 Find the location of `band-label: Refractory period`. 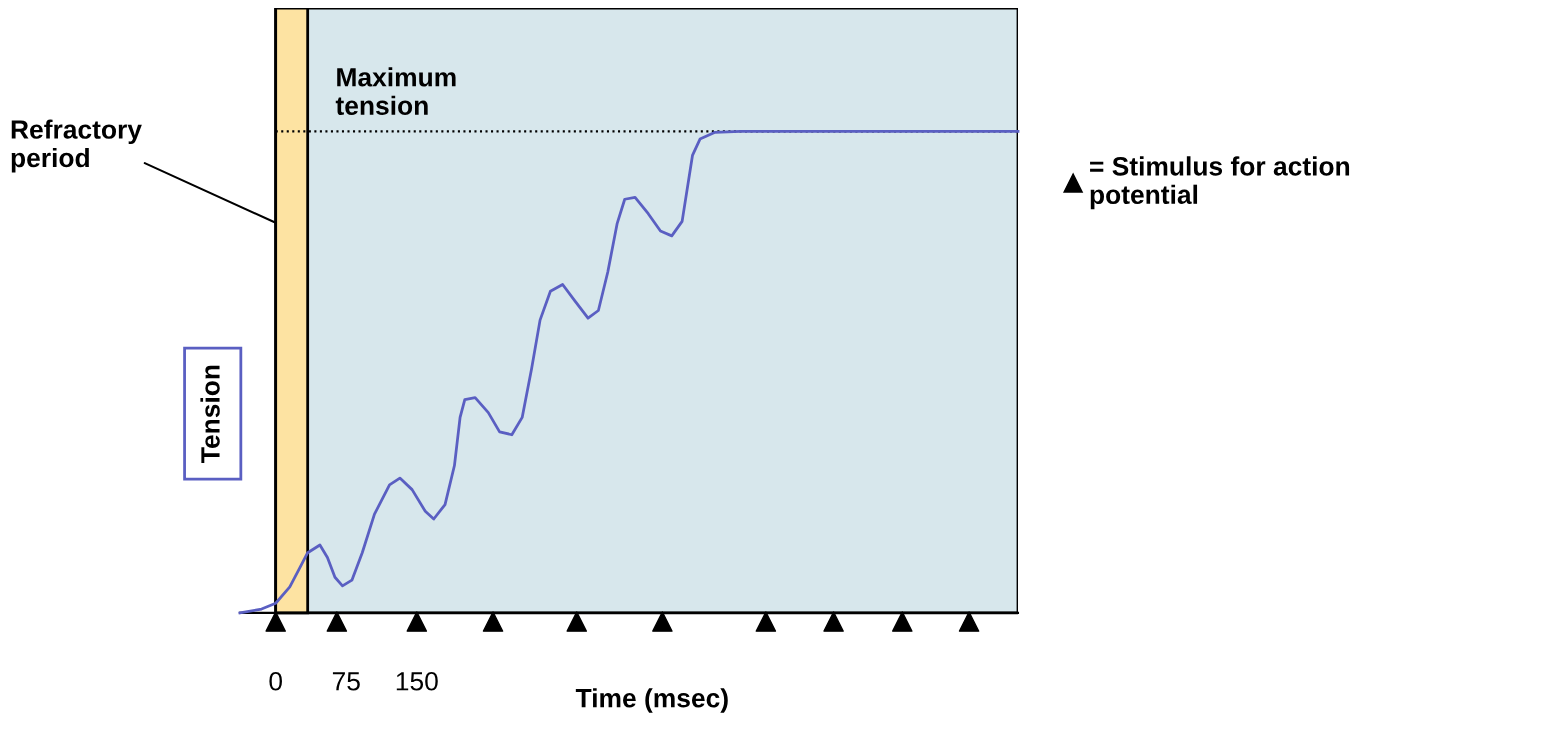

band-label: Refractory period is located at coordinates (76, 146).